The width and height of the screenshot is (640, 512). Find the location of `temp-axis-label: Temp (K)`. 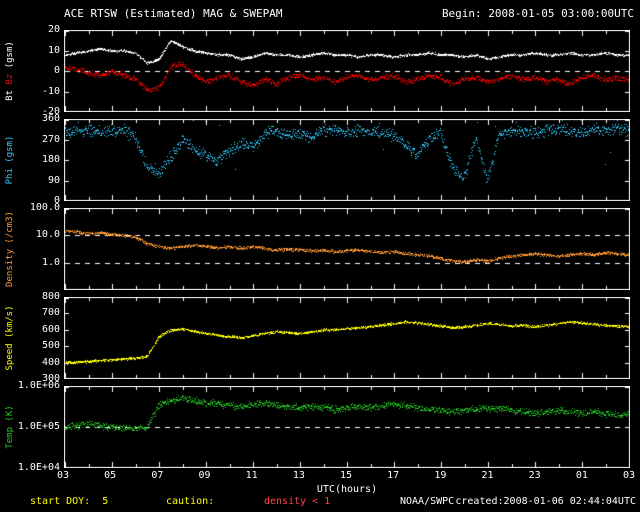

temp-axis-label: Temp (K) is located at coordinates (10, 427).